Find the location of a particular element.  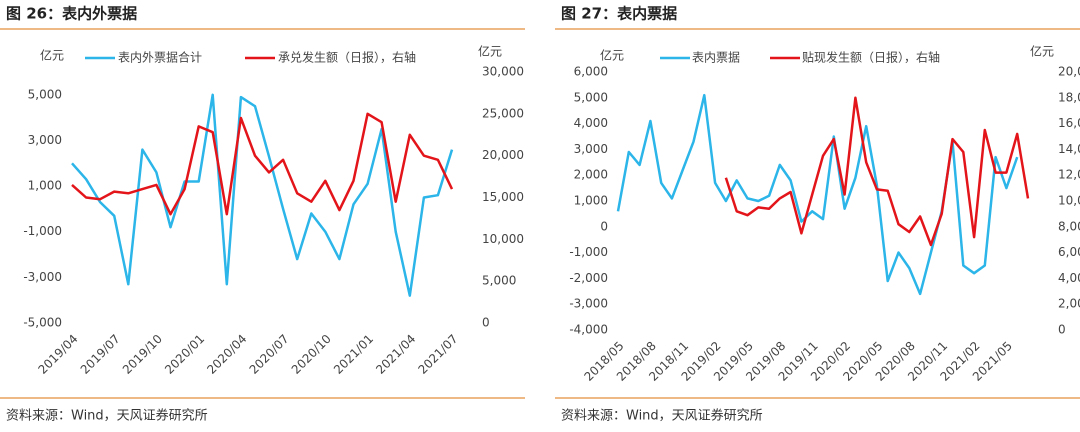

y2-tick-label: 5,000 is located at coordinates (499, 281).